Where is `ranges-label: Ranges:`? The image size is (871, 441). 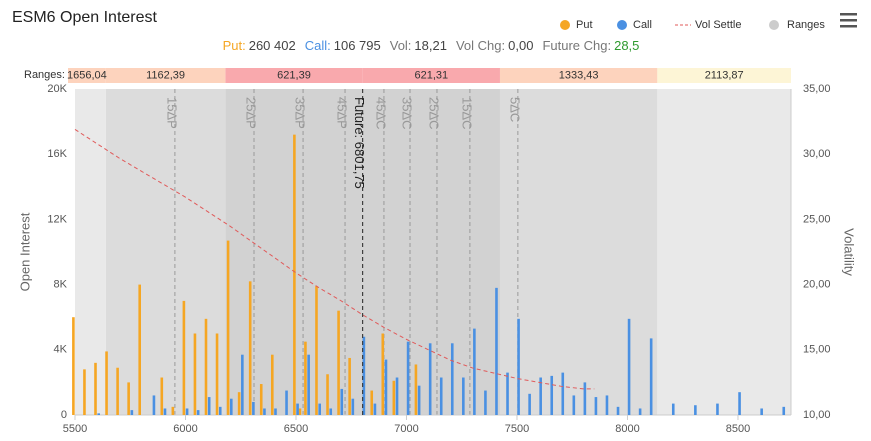
ranges-label: Ranges: is located at coordinates (44, 75).